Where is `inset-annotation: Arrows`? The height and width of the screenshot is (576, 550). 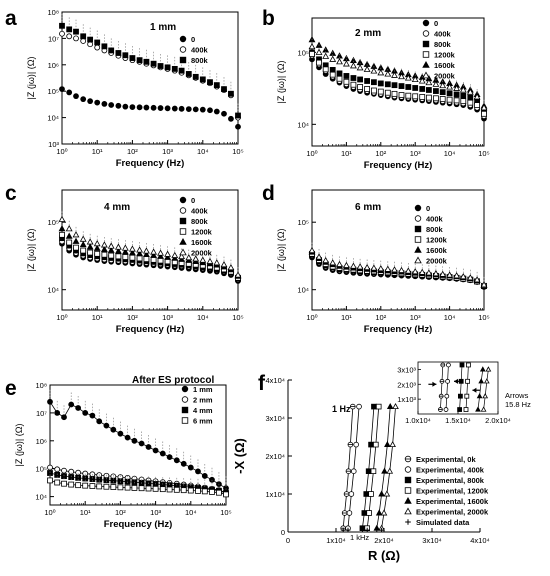 inset-annotation: Arrows is located at coordinates (517, 395).